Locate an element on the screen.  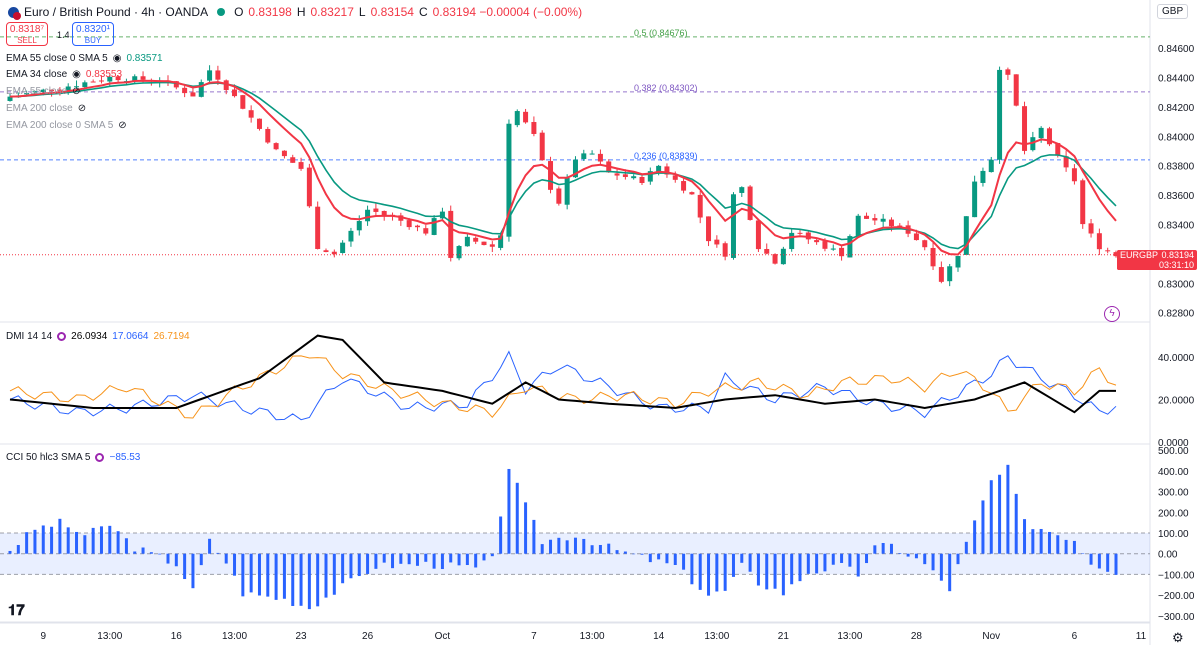
cci-tick-label: −300.00 is located at coordinates (1176, 617).